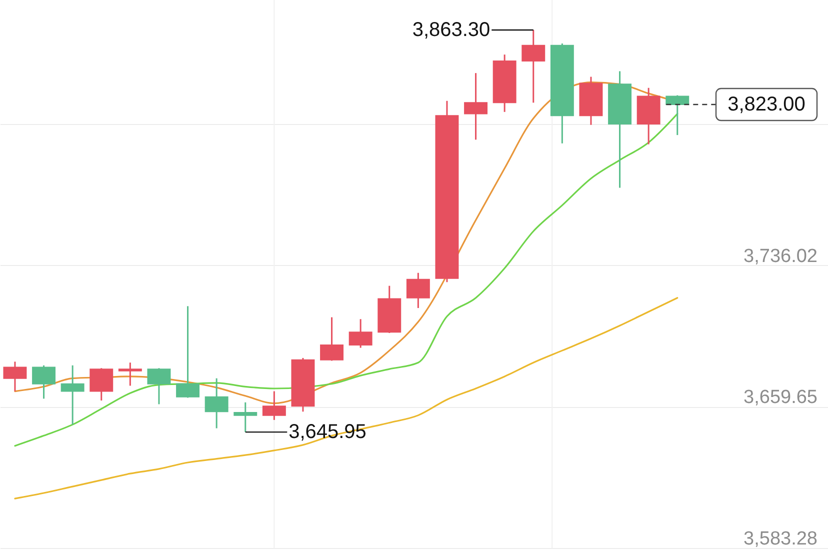  What do you see at coordinates (451, 29) in the screenshot?
I see `annotation: 3,863.30` at bounding box center [451, 29].